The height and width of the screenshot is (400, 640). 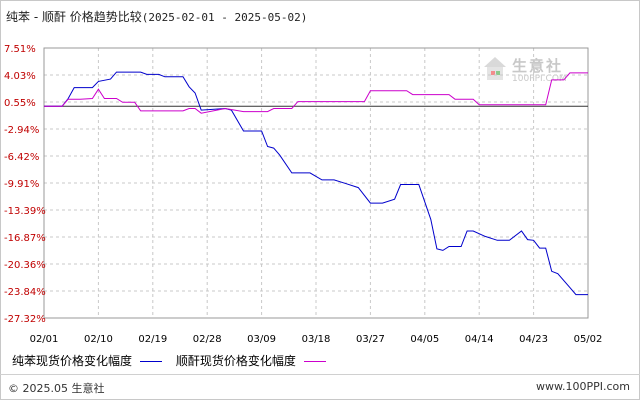 What do you see at coordinates (207, 339) in the screenshot?
I see `x-tick-label: 02/28` at bounding box center [207, 339].